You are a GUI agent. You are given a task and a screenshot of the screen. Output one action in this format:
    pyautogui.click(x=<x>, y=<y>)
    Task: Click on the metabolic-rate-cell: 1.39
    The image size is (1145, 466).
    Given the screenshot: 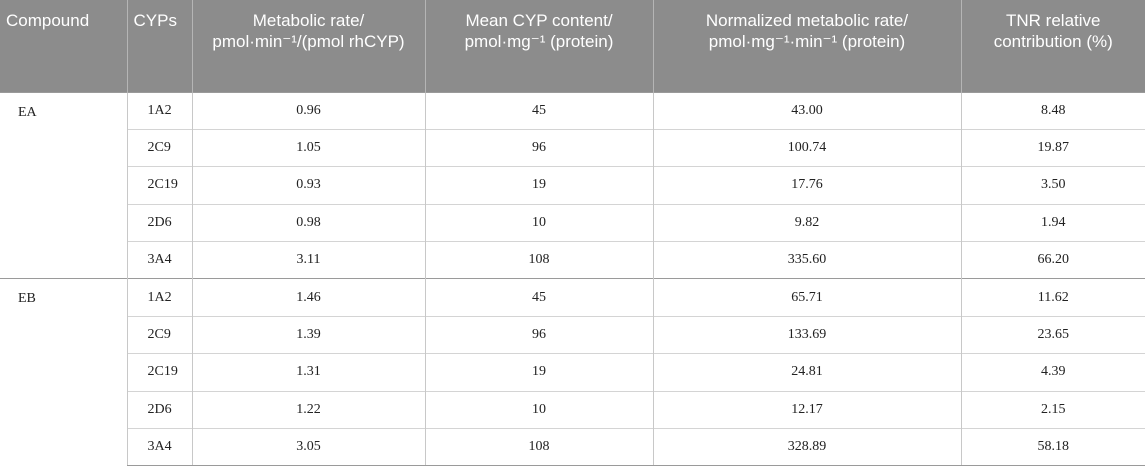 What is the action you would take?
    pyautogui.click(x=308, y=334)
    